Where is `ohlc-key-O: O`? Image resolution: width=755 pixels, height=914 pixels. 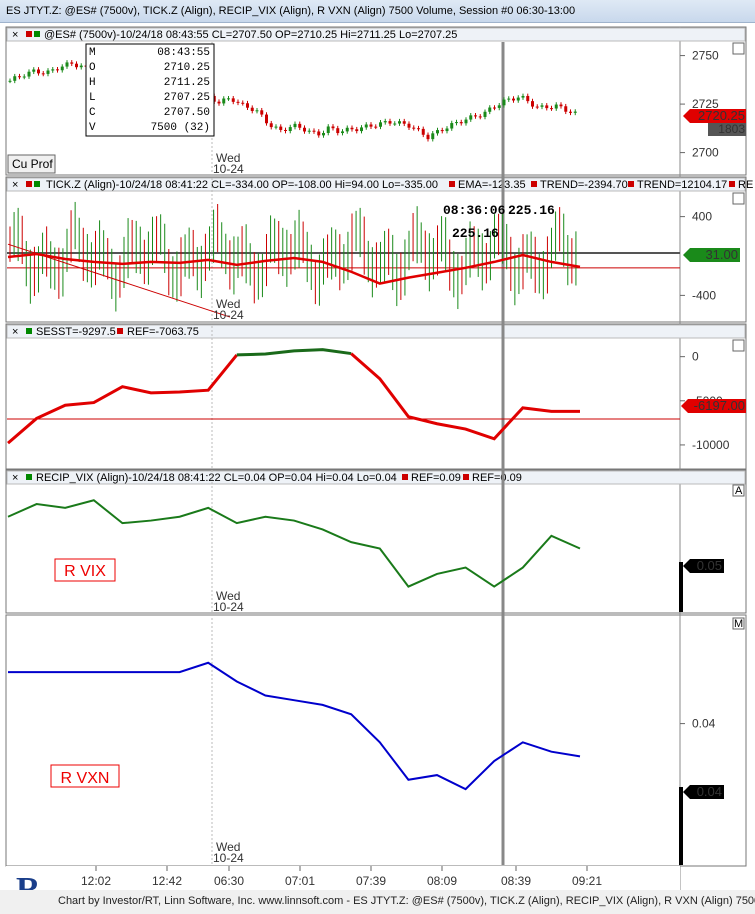
ohlc-key-O: O is located at coordinates (92, 68).